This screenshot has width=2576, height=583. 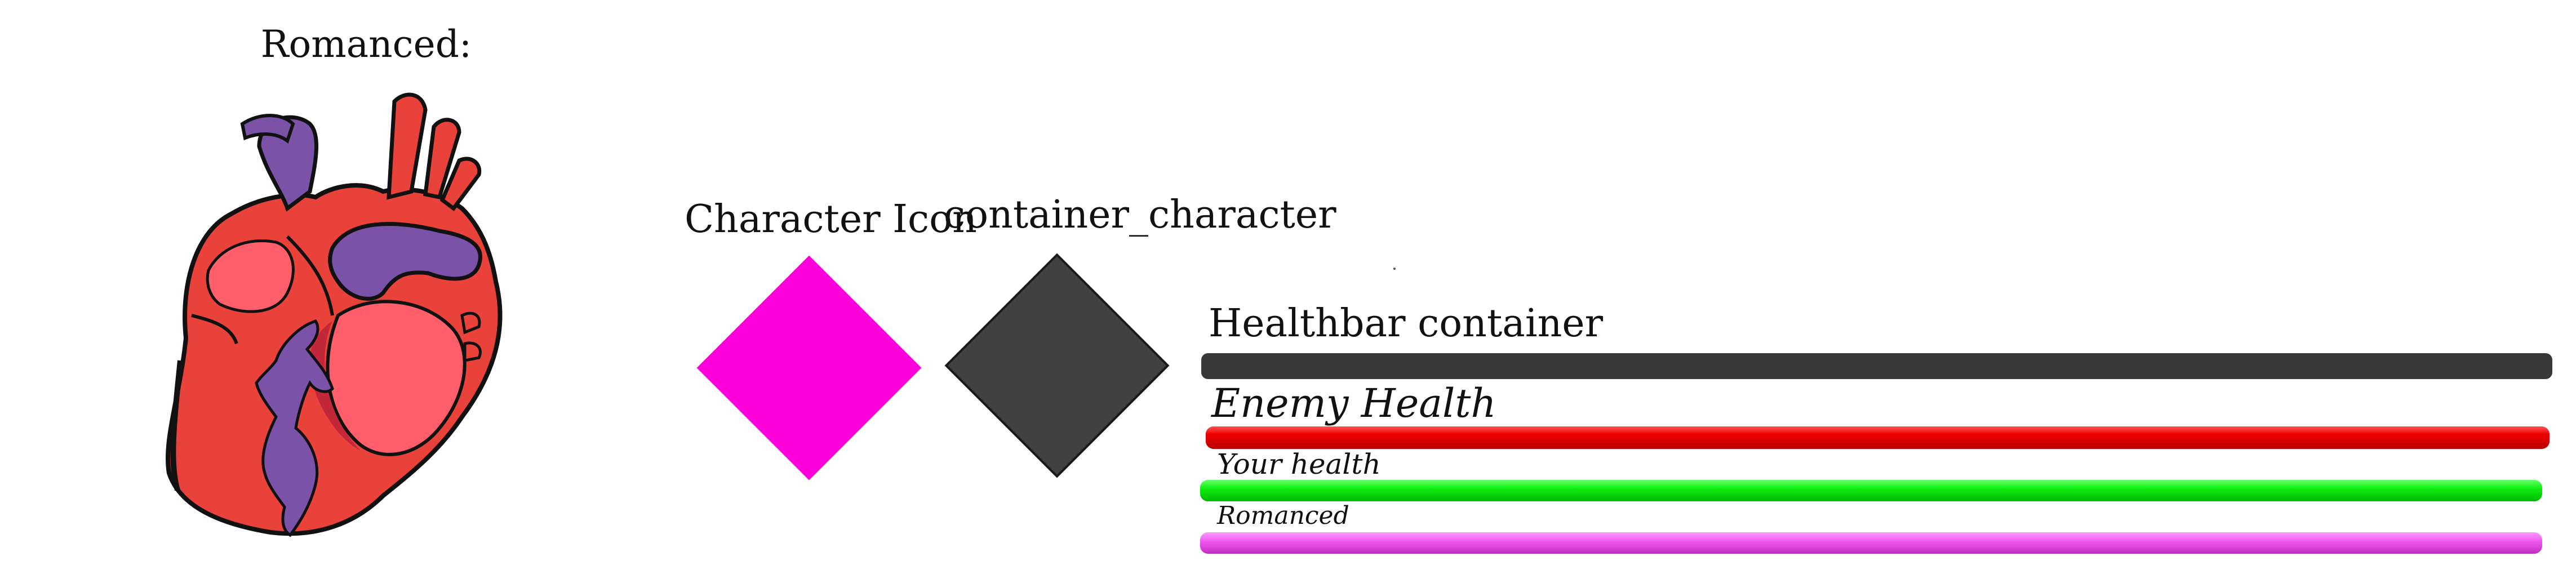 I want to click on character-icon-label: Character Icon, so click(x=831, y=219).